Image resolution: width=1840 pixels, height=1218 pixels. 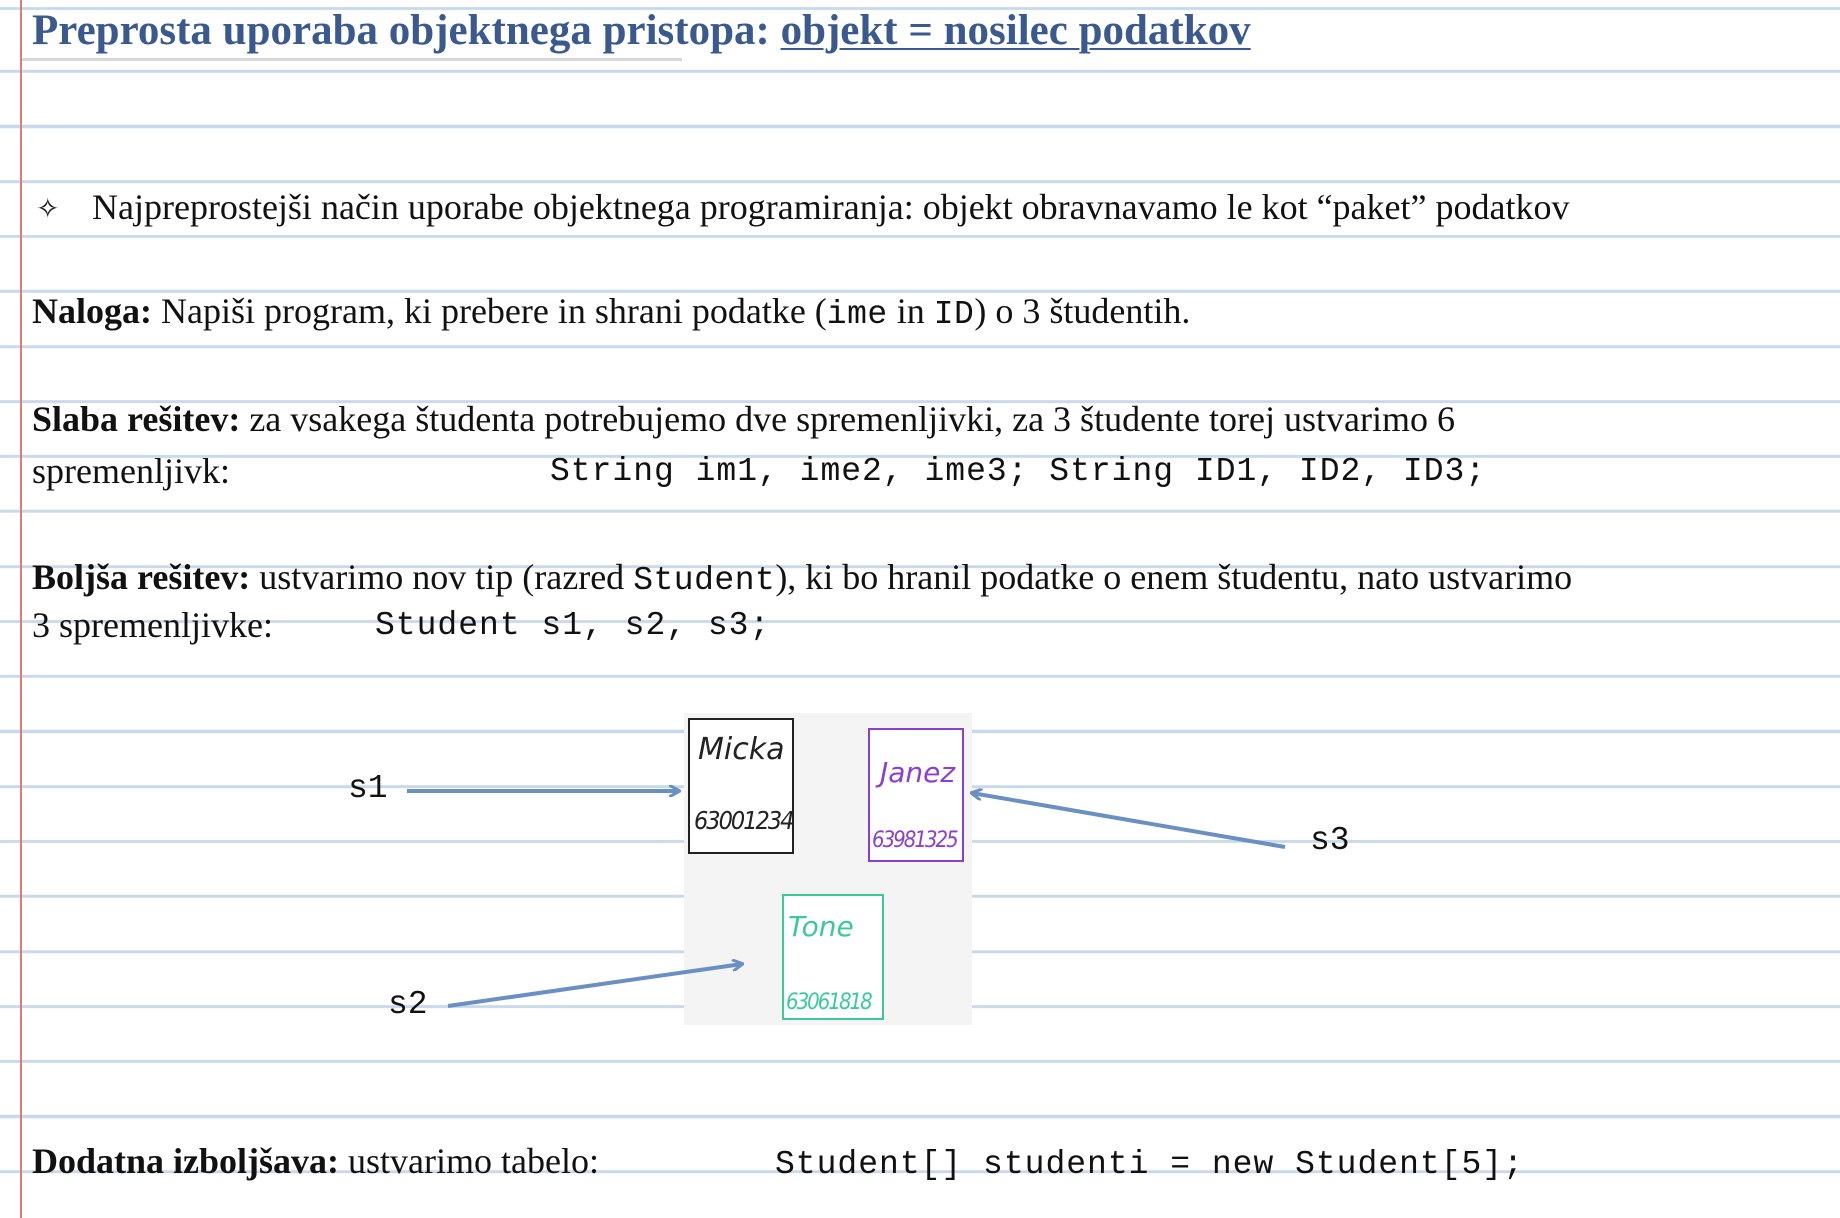 I want to click on card-name: Tone, so click(x=821, y=926).